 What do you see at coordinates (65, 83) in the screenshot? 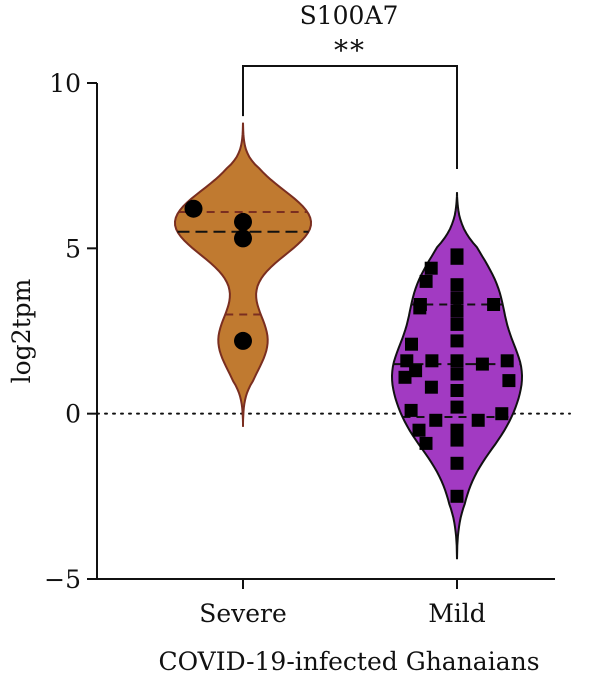
I see `y-tick-label: 10` at bounding box center [65, 83].